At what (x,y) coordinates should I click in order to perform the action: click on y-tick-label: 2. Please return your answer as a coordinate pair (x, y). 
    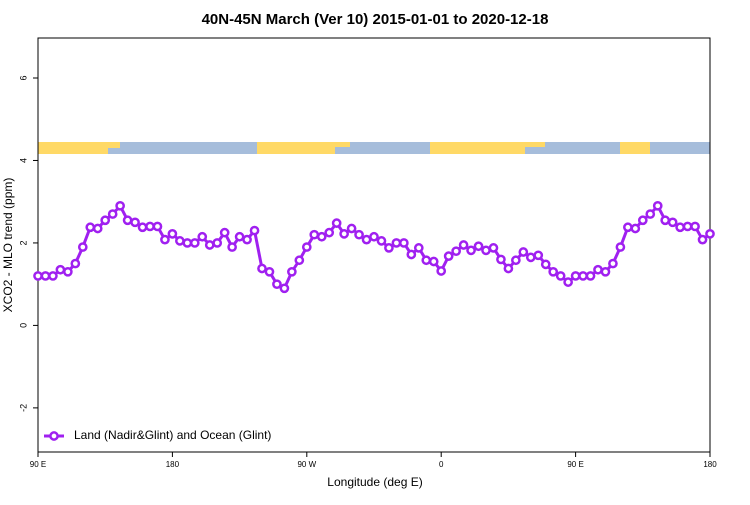
    Looking at the image, I should click on (23, 242).